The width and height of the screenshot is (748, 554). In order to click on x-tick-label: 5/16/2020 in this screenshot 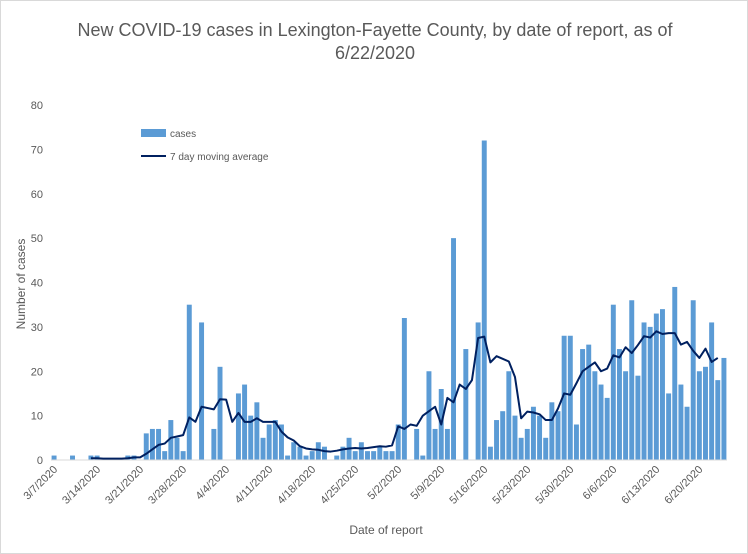, I will do `click(468, 485)`.